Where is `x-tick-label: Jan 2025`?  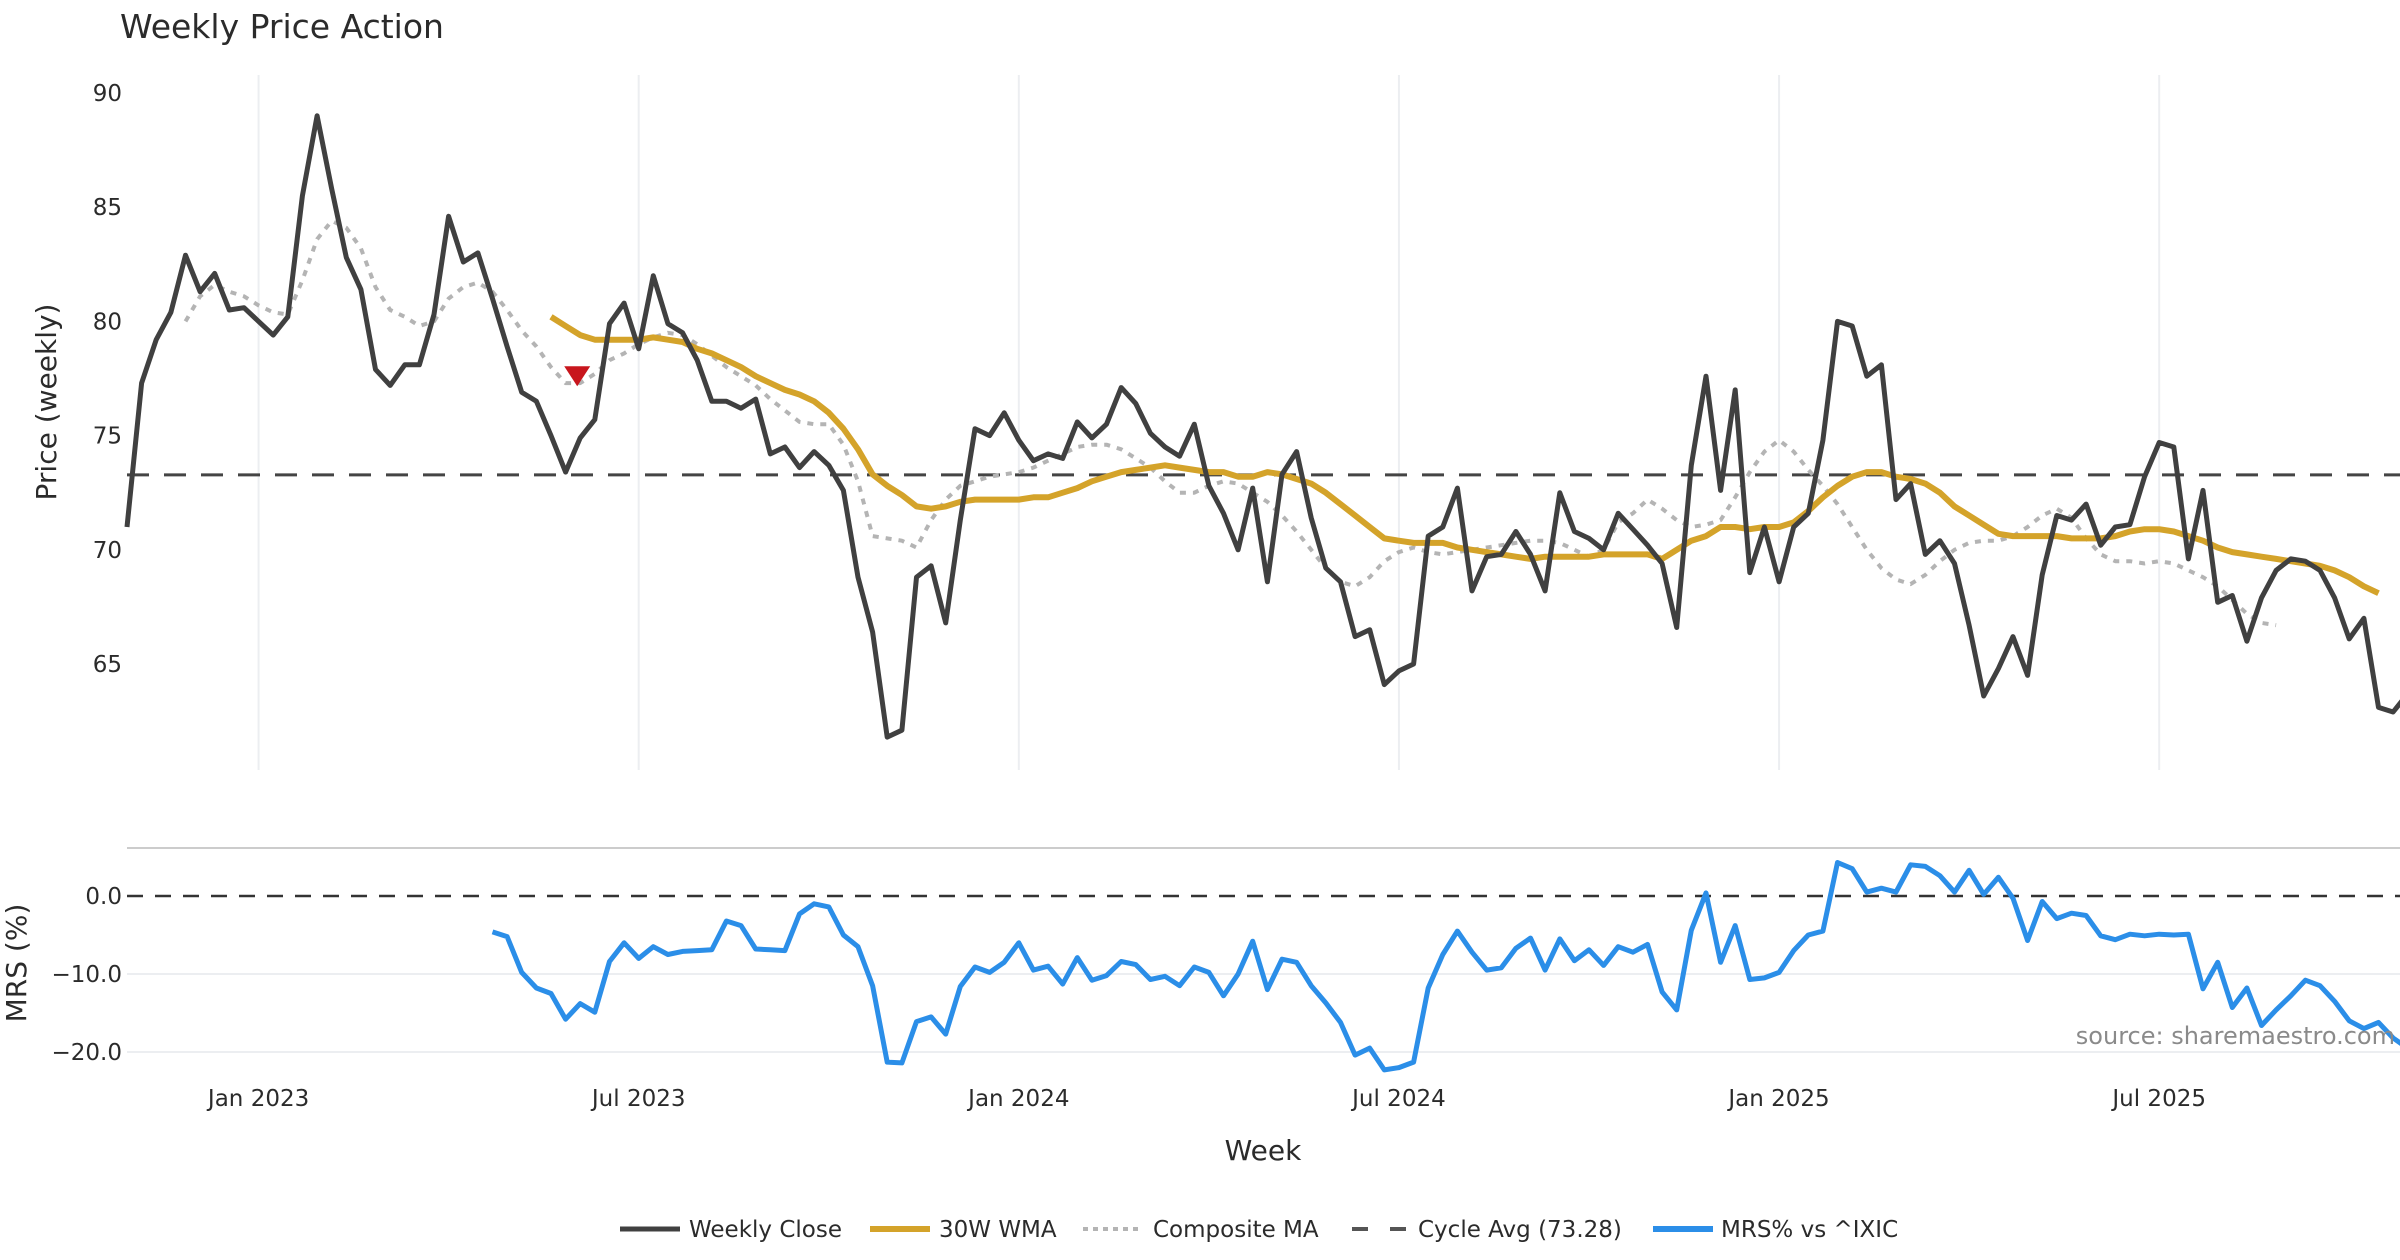 x-tick-label: Jan 2025 is located at coordinates (1777, 1099).